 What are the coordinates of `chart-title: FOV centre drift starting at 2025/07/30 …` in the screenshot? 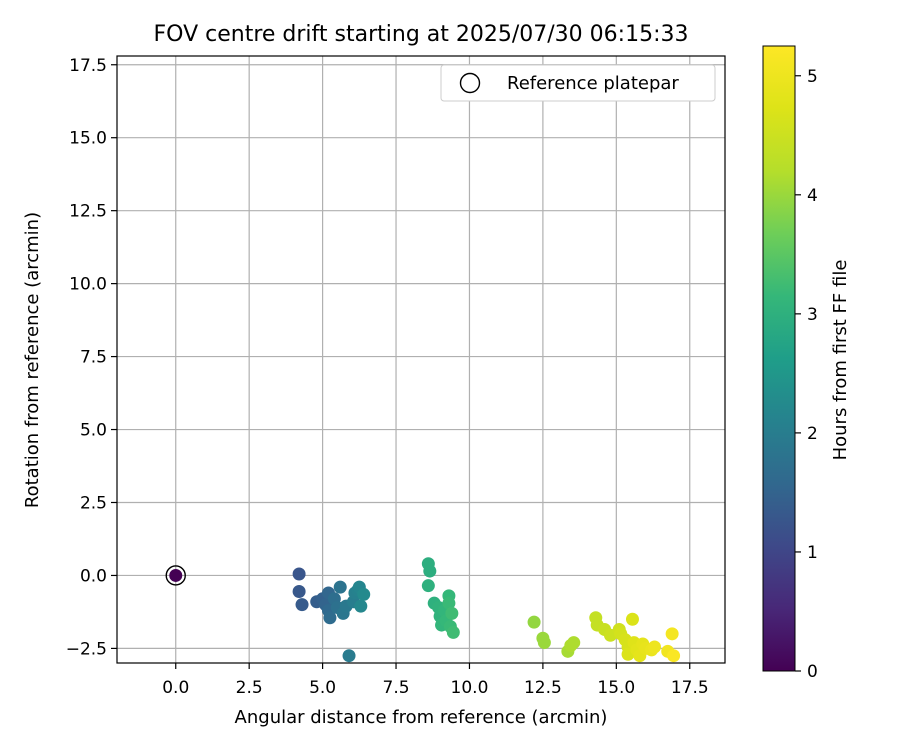 It's located at (421, 34).